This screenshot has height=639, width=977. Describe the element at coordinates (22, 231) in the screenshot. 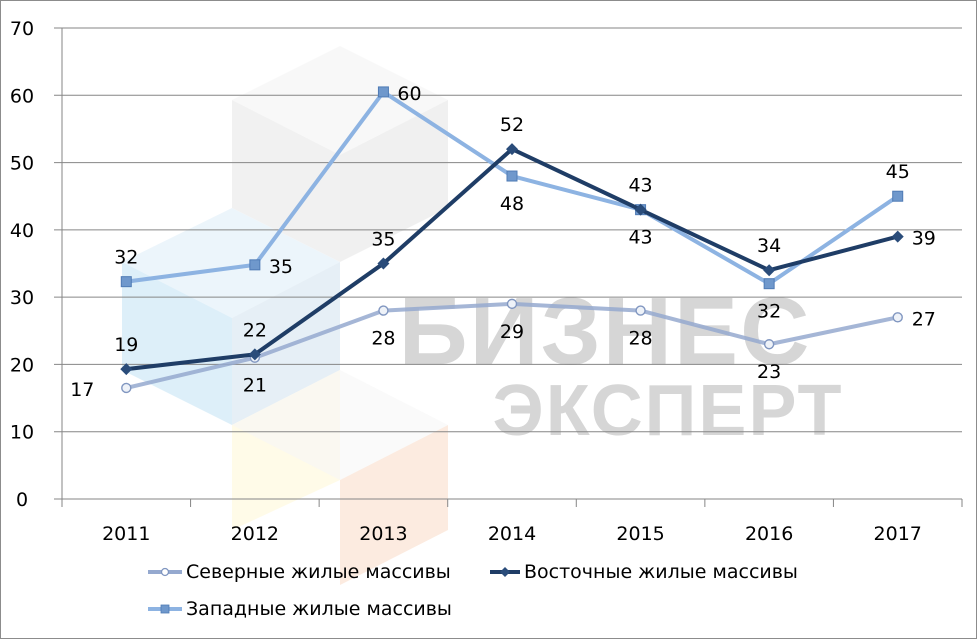

I see `y-tick-label: 40` at that location.